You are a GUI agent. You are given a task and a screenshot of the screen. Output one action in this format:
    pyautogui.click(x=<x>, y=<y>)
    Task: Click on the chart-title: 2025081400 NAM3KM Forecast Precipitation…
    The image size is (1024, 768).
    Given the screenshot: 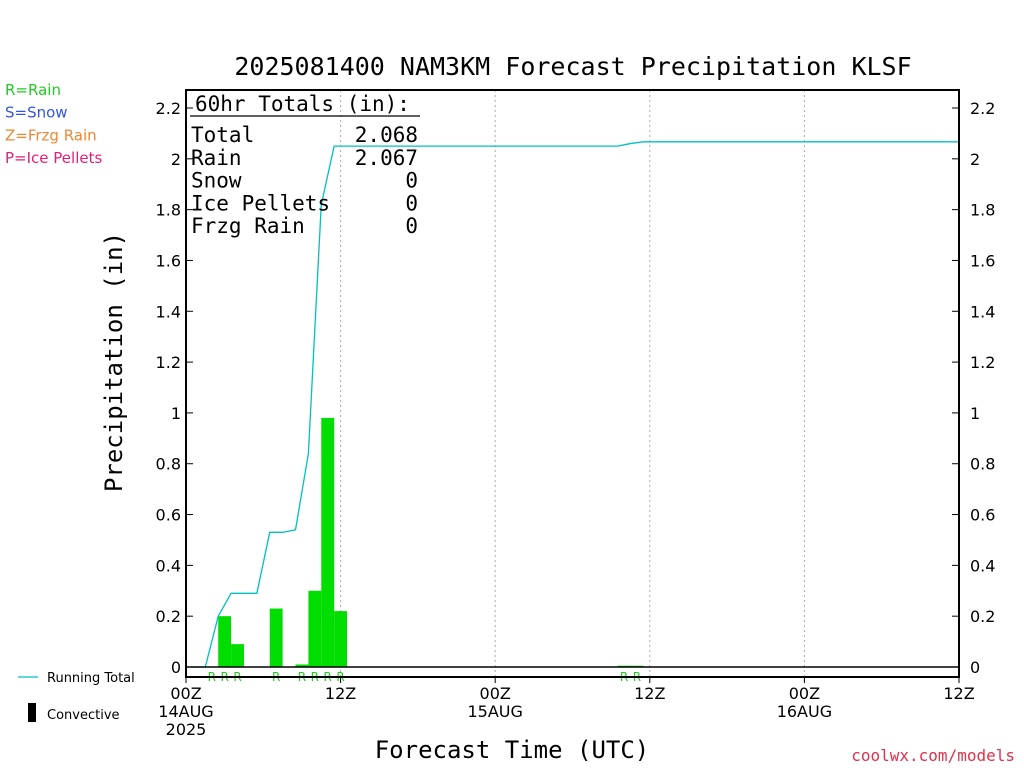 What is the action you would take?
    pyautogui.click(x=572, y=66)
    